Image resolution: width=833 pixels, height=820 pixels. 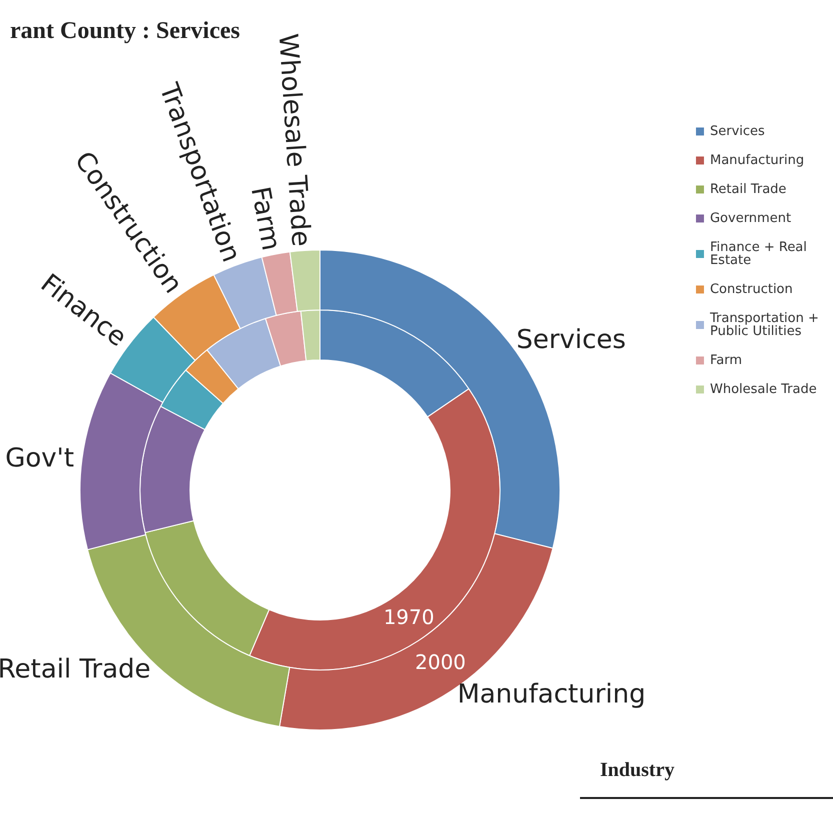 I want to click on text: Gov't, so click(x=39, y=459).